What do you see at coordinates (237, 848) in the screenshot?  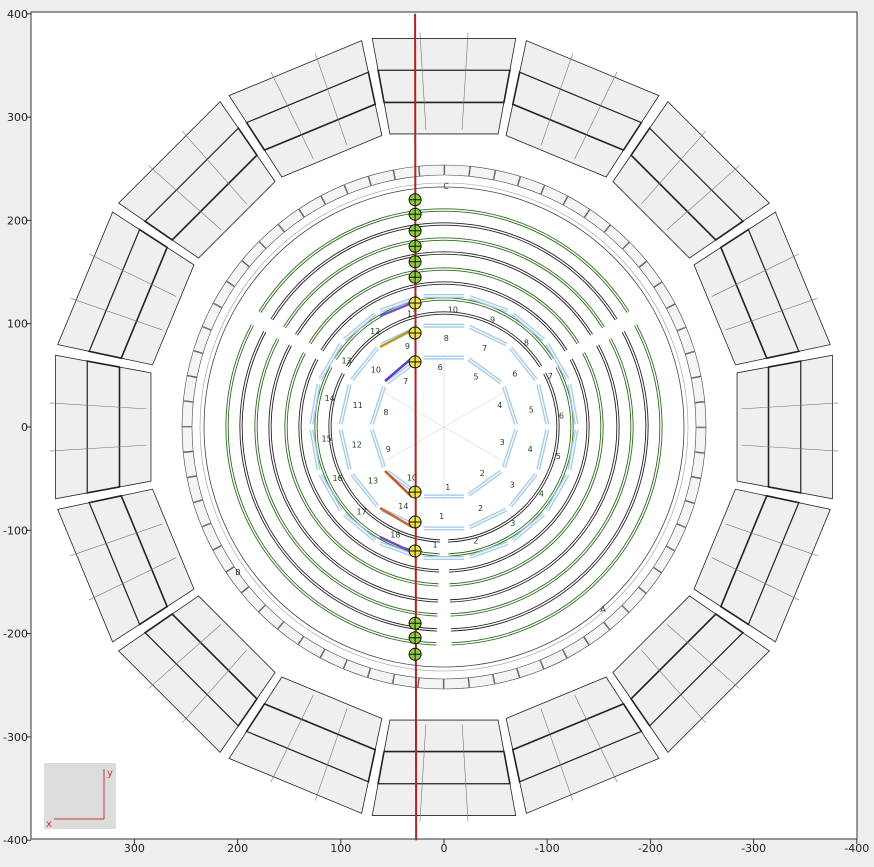 I see `x-tick-label: 200` at bounding box center [237, 848].